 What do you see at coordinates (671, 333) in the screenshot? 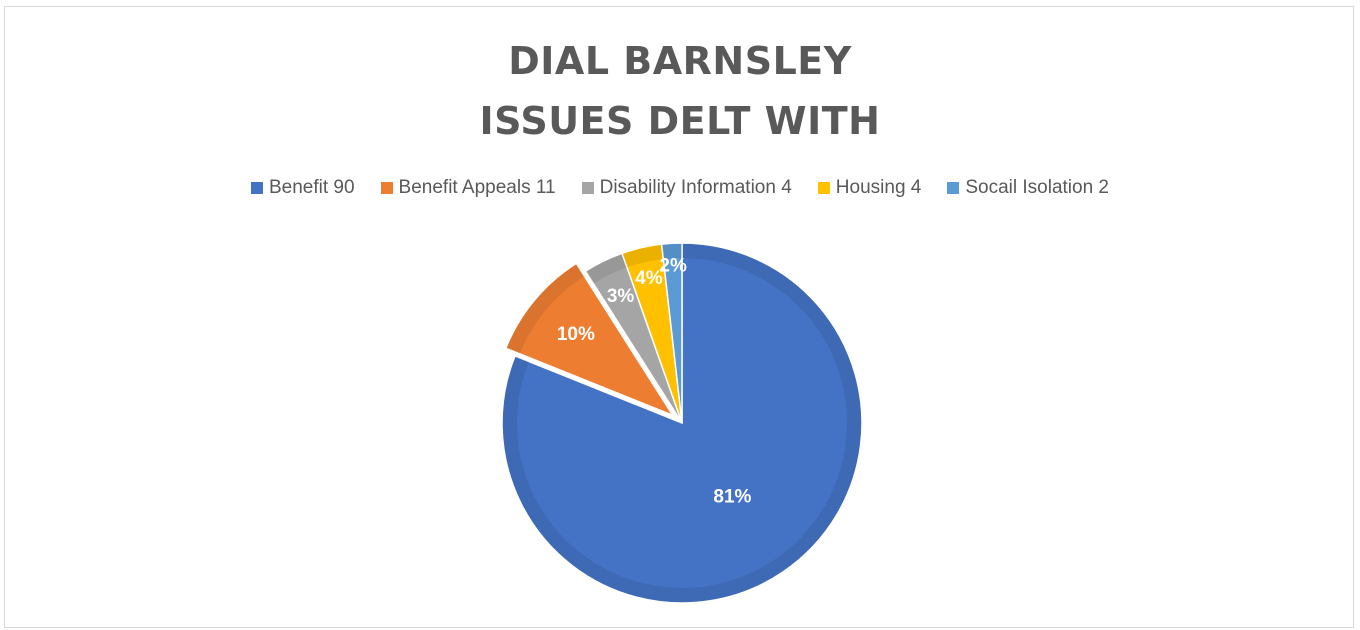
I see `pie-slice-socail-isolation` at bounding box center [671, 333].